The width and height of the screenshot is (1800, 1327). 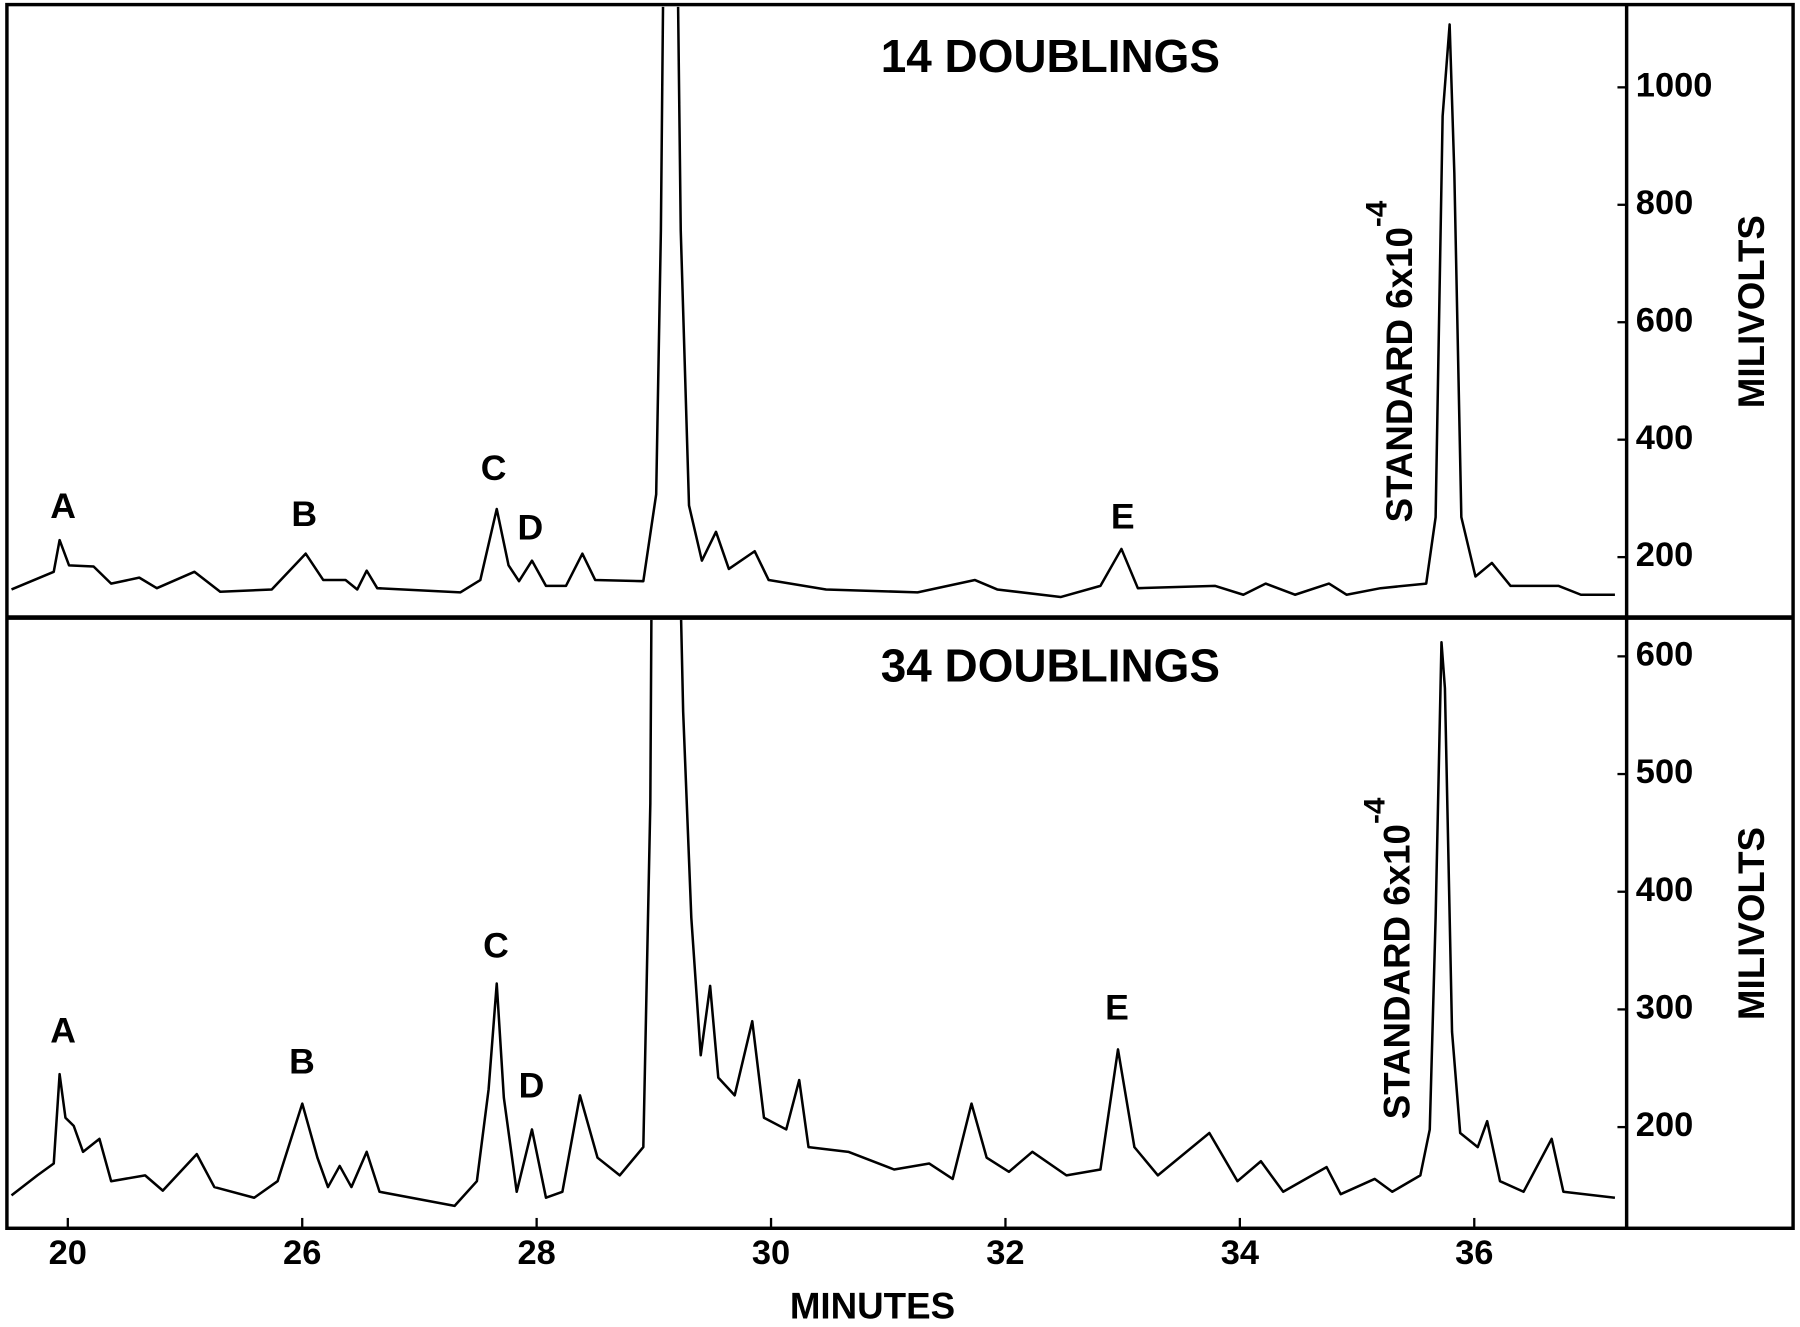 What do you see at coordinates (1674, 85) in the screenshot?
I see `y-tick-label: 1000` at bounding box center [1674, 85].